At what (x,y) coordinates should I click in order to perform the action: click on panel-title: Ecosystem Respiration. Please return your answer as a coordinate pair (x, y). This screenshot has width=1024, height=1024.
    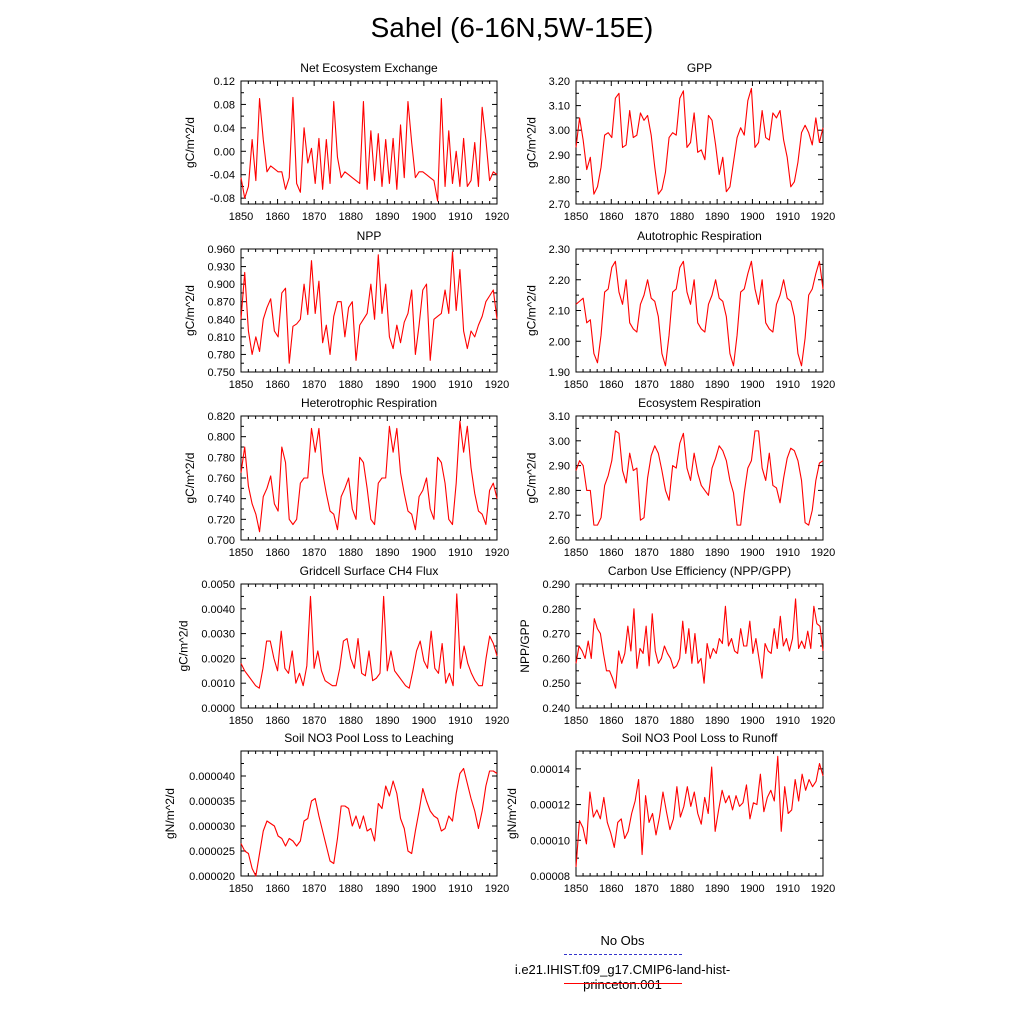
    Looking at the image, I should click on (699, 403).